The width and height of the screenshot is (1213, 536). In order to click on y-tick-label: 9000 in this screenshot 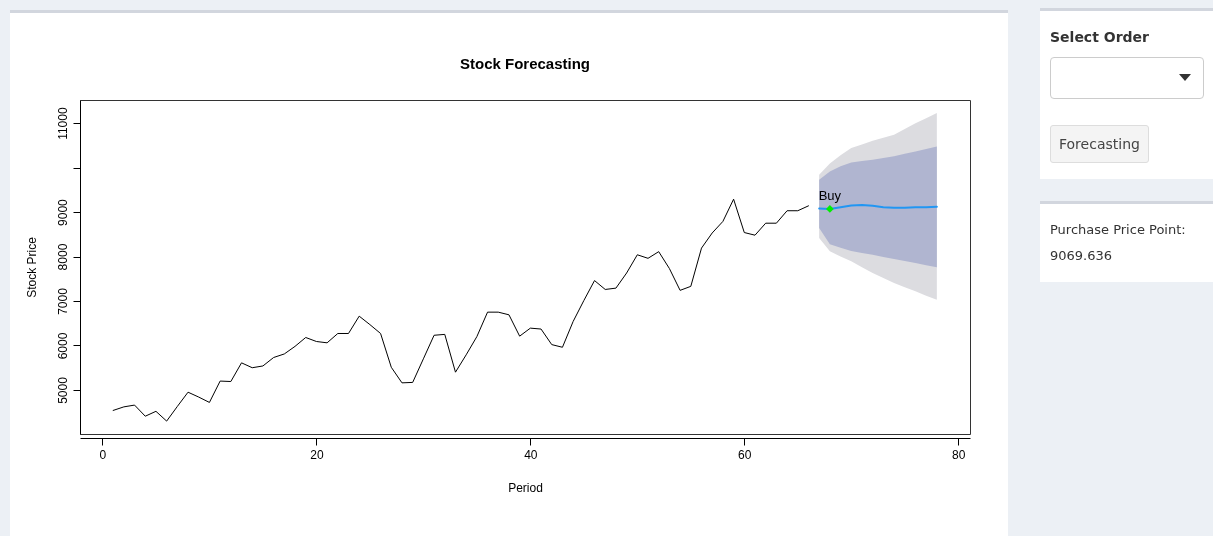, I will do `click(62, 212)`.